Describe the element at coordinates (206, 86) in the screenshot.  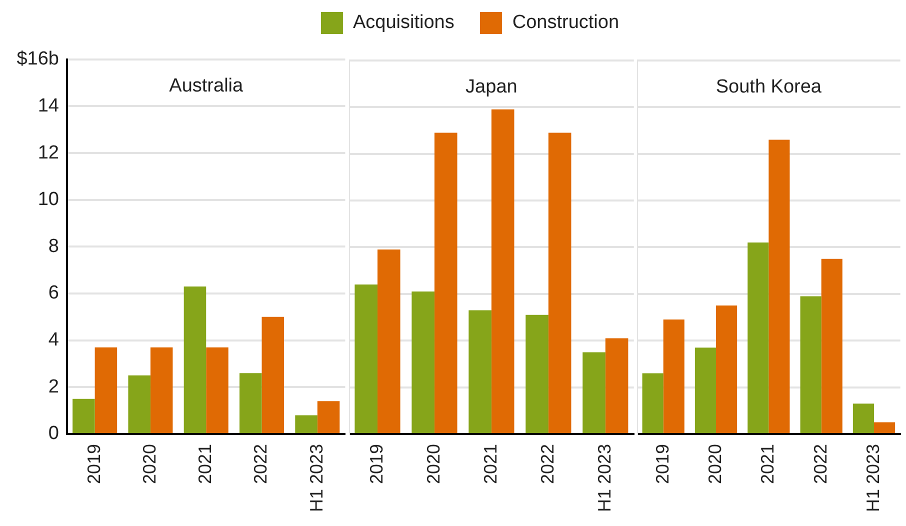
I see `text: Australia` at that location.